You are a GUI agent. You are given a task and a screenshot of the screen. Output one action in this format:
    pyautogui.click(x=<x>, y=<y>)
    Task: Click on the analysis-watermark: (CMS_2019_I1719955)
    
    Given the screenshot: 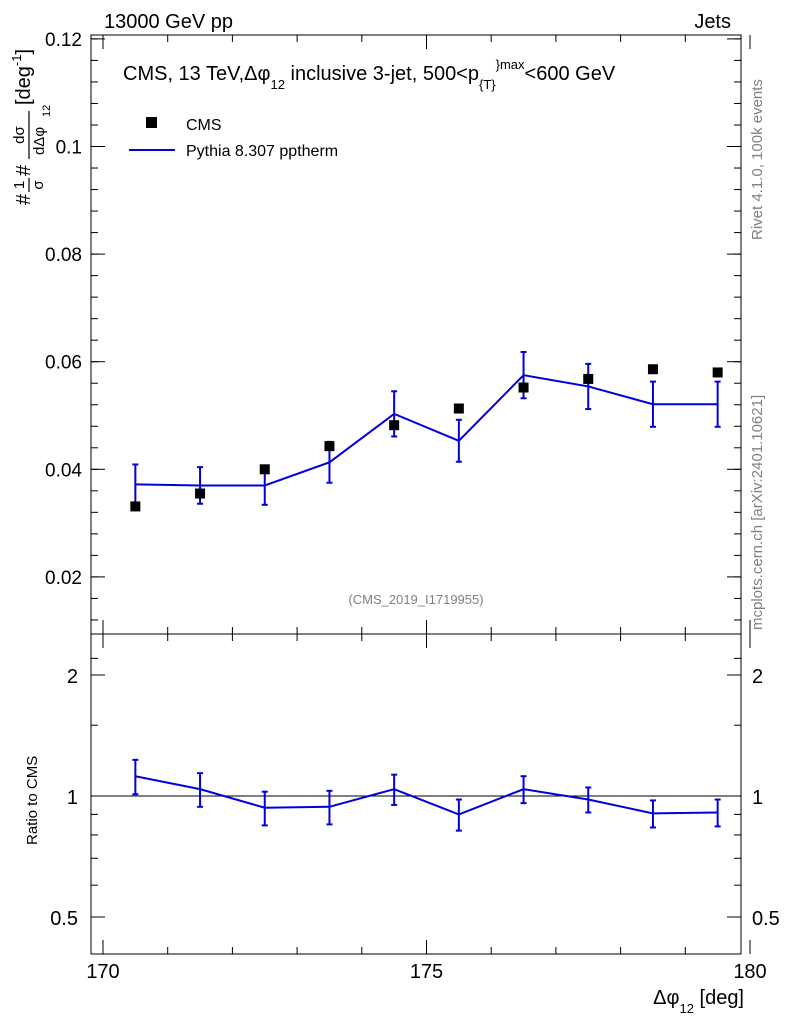 What is the action you would take?
    pyautogui.click(x=415, y=599)
    